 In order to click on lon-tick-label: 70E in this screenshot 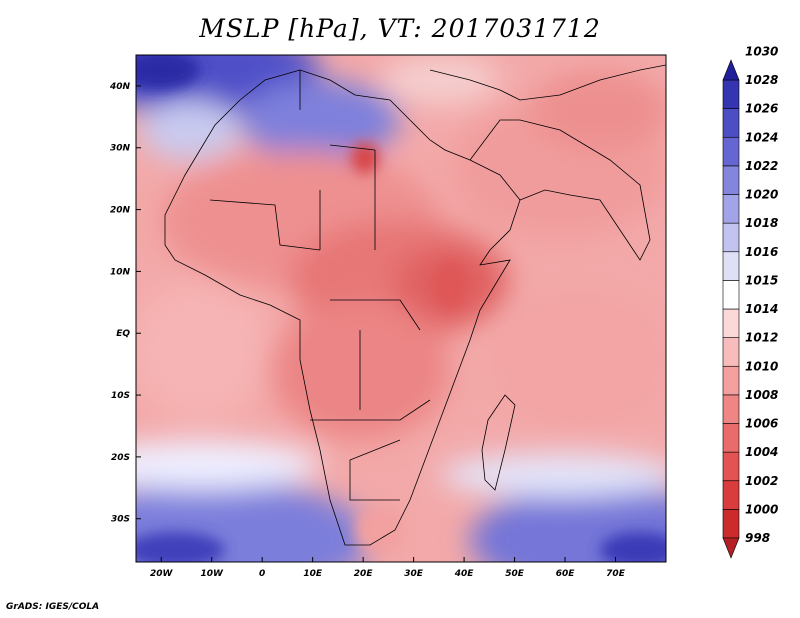, I will do `click(616, 574)`.